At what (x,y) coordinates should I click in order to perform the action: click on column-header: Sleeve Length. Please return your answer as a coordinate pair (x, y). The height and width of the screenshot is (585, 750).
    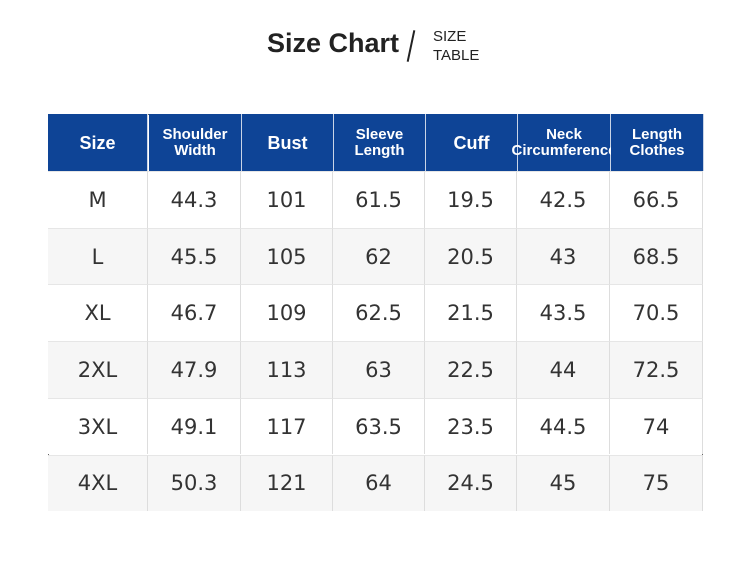
    Looking at the image, I should click on (380, 142).